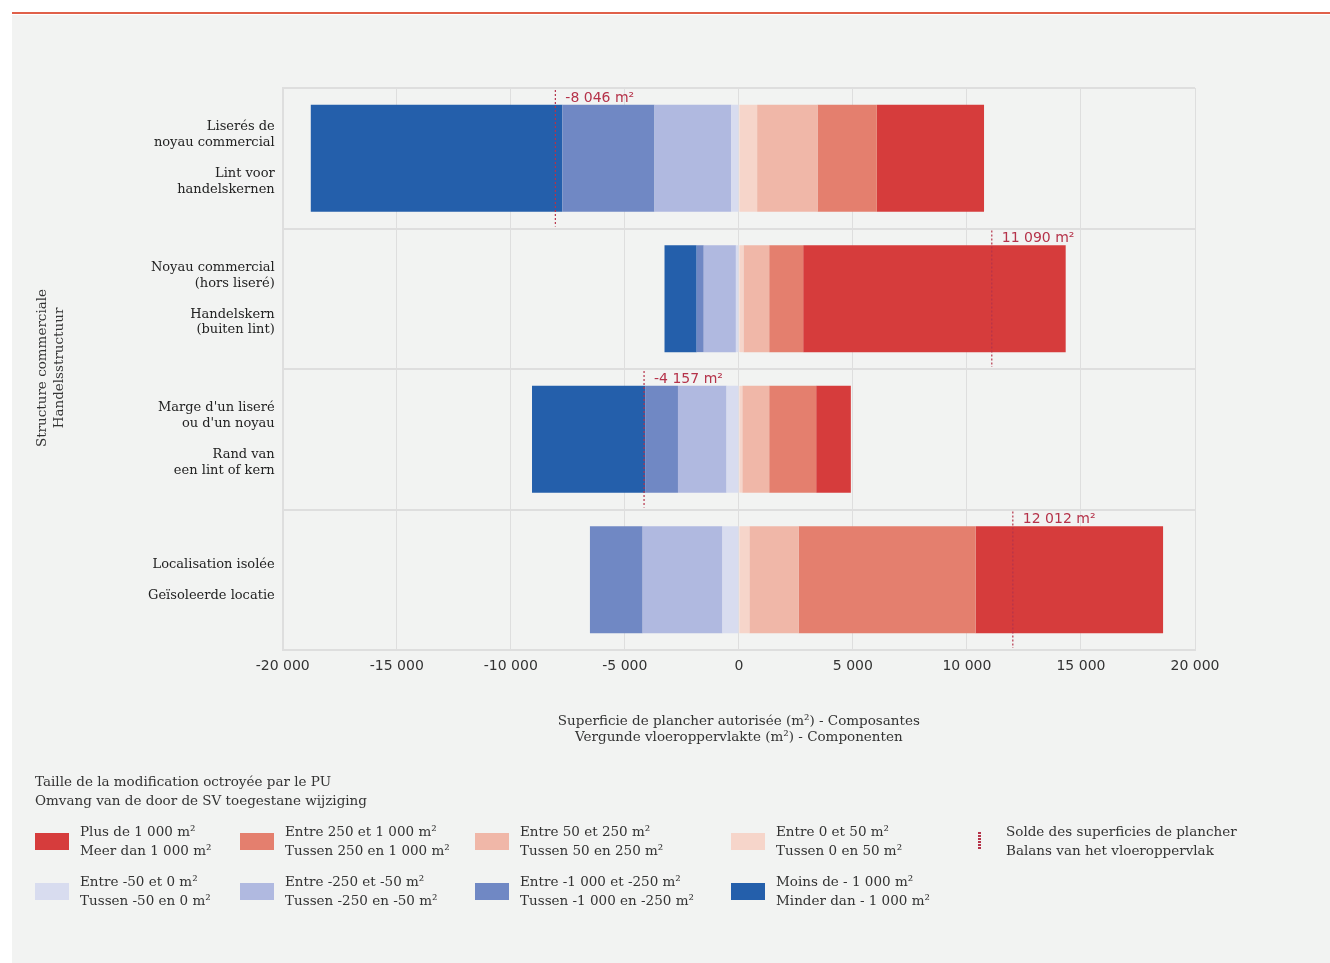  I want to click on x-tick-label: 20 000, so click(1195, 665).